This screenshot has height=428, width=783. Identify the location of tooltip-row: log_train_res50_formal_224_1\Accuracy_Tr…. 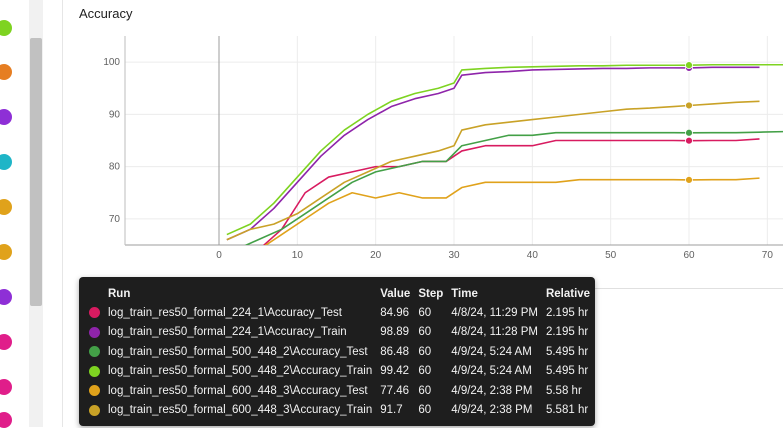
(339, 333).